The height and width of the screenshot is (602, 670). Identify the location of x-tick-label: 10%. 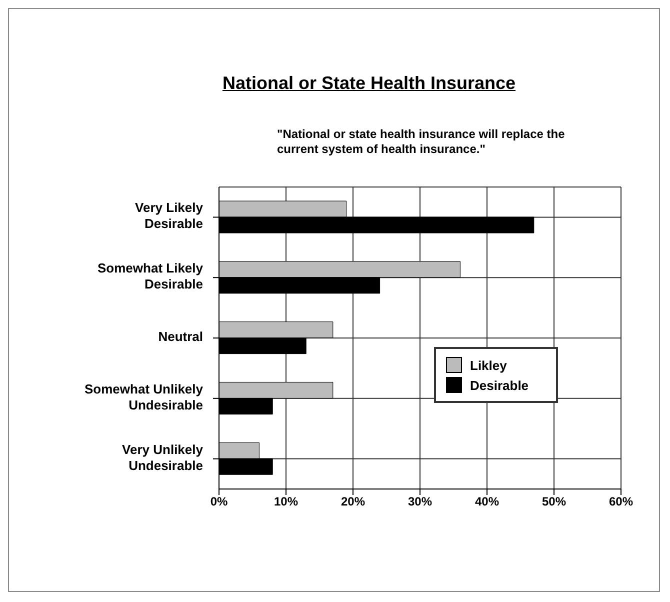
(286, 501).